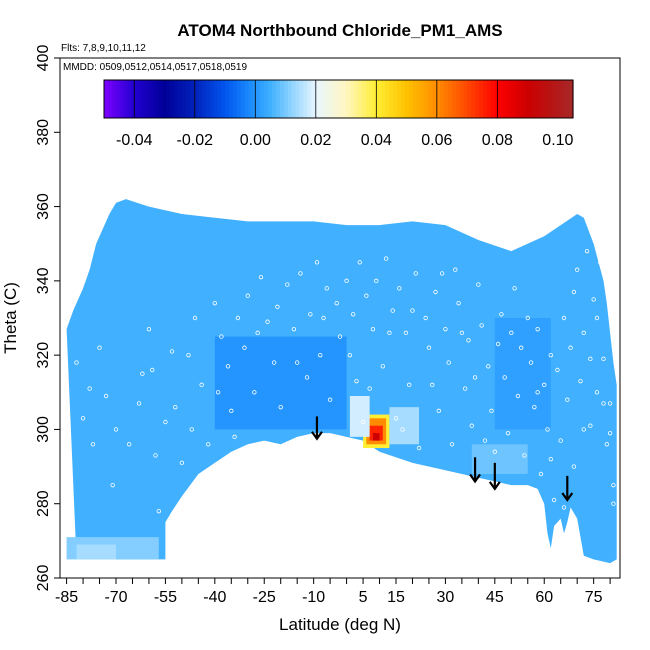 This screenshot has height=650, width=650. I want to click on y-tick-label: 340, so click(43, 280).